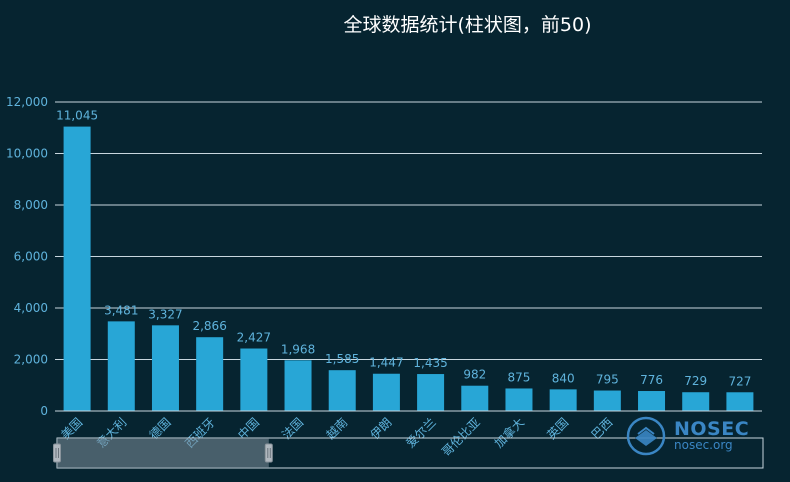 Image resolution: width=790 pixels, height=482 pixels. I want to click on bar-value-label: 982, so click(474, 375).